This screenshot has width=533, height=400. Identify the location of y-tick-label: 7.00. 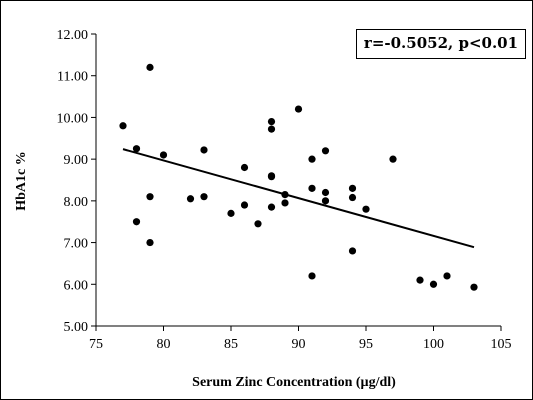
(76, 244).